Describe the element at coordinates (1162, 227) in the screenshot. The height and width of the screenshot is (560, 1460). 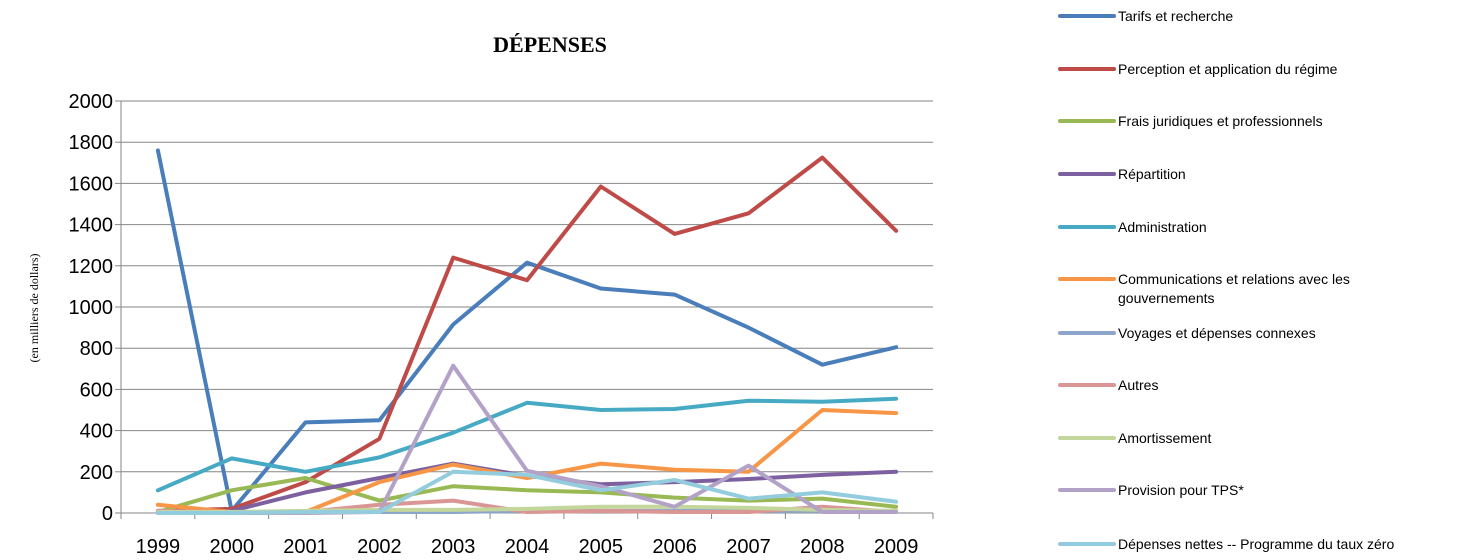
I see `legend-label: Administration` at that location.